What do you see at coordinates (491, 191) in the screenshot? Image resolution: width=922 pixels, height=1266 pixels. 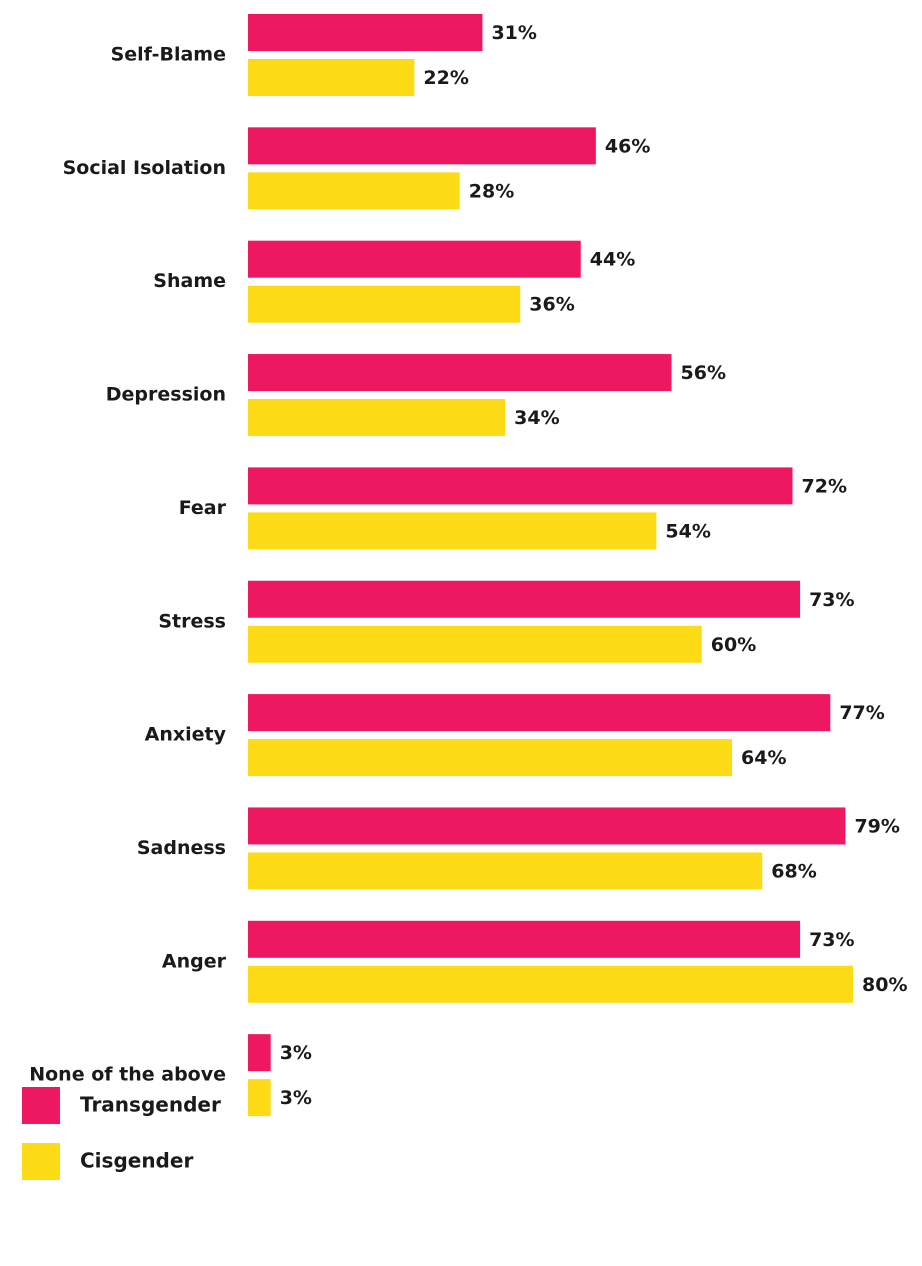 I see `value-label: 28%` at bounding box center [491, 191].